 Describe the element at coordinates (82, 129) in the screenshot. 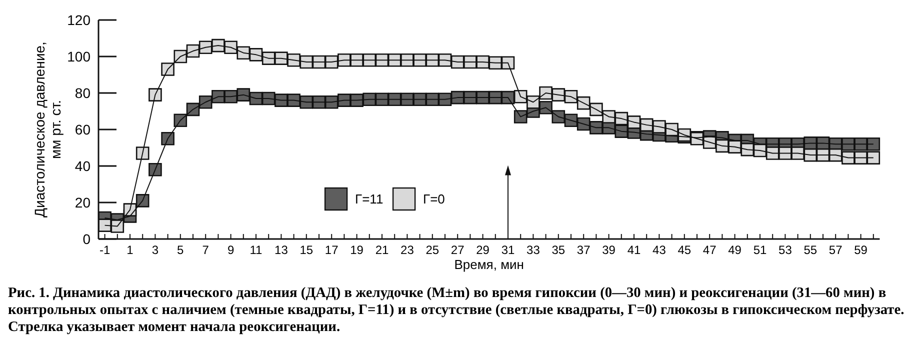

I see `y-tick-label: 60` at that location.